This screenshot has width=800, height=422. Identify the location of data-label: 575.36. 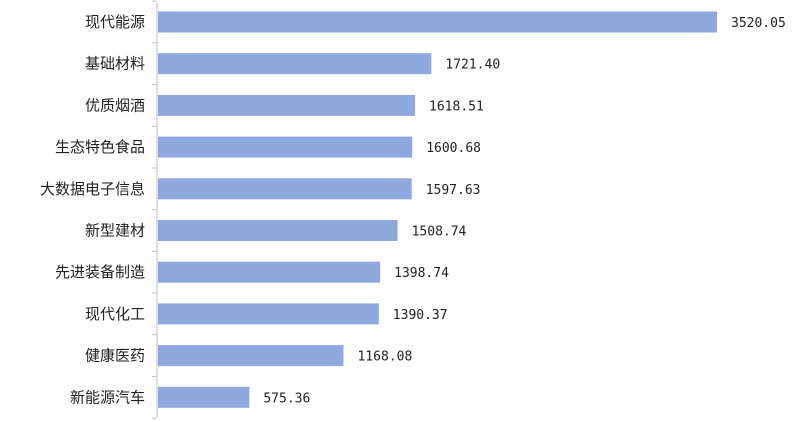
(286, 398).